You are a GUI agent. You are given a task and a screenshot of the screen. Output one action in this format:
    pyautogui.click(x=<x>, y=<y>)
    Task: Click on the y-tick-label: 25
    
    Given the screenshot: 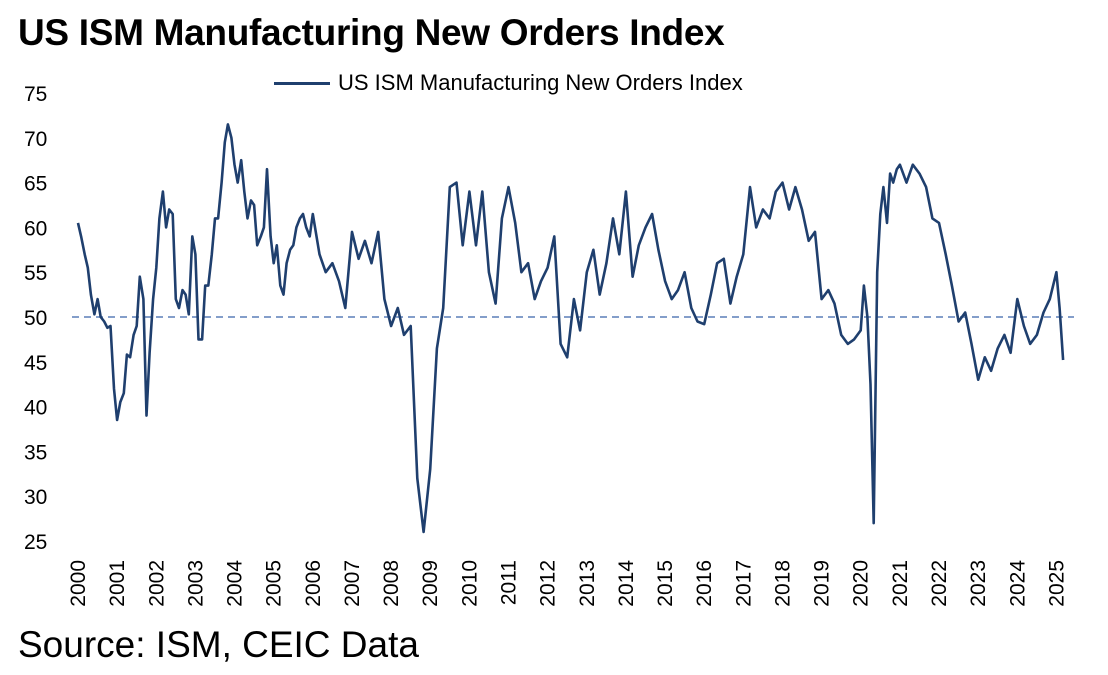 What is the action you would take?
    pyautogui.click(x=35, y=542)
    